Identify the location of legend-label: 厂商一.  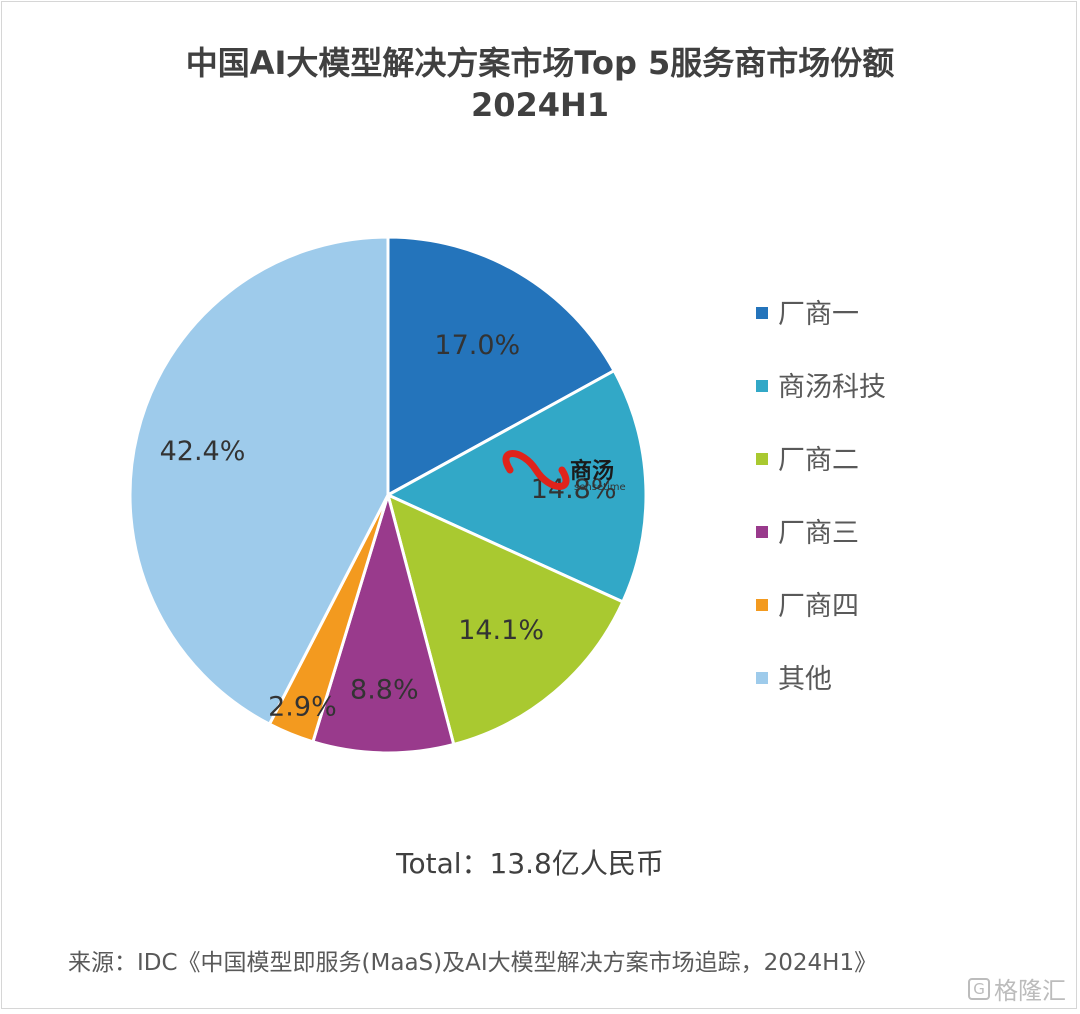
(818, 314).